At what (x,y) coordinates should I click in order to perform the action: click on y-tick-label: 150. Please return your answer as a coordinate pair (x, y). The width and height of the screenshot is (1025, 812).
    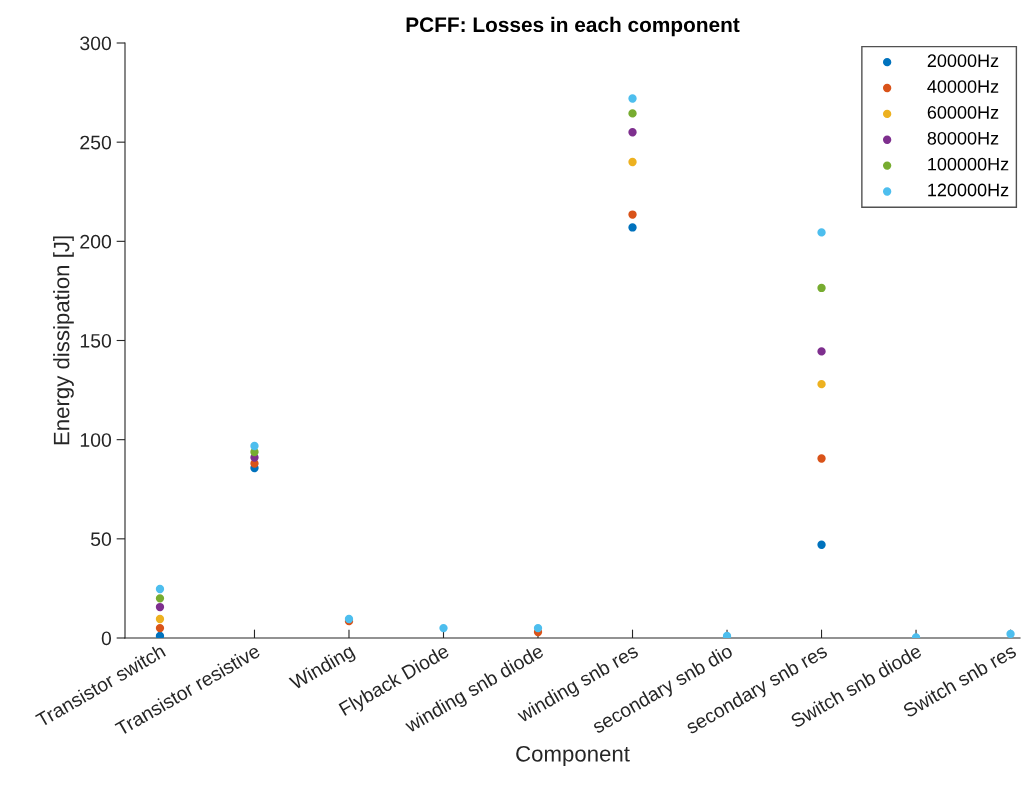
    Looking at the image, I should click on (96, 340).